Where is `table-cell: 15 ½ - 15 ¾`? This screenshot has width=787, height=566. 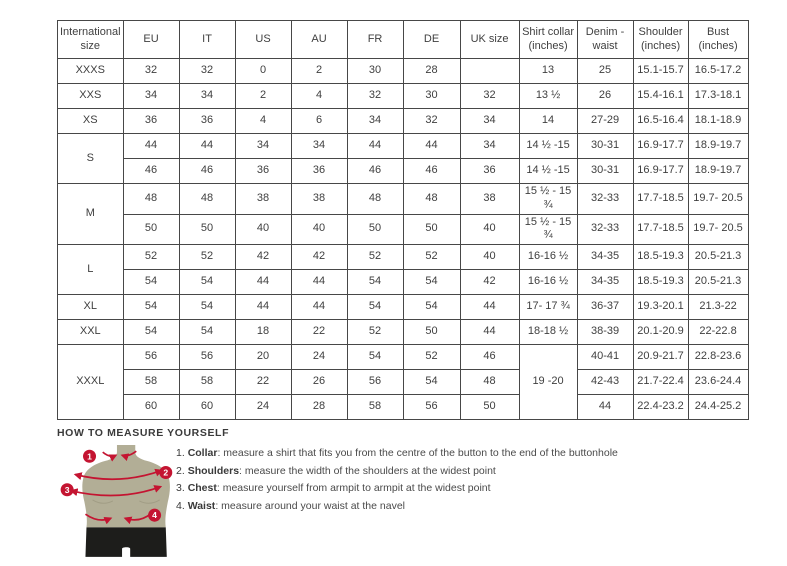 table-cell: 15 ½ - 15 ¾ is located at coordinates (548, 229).